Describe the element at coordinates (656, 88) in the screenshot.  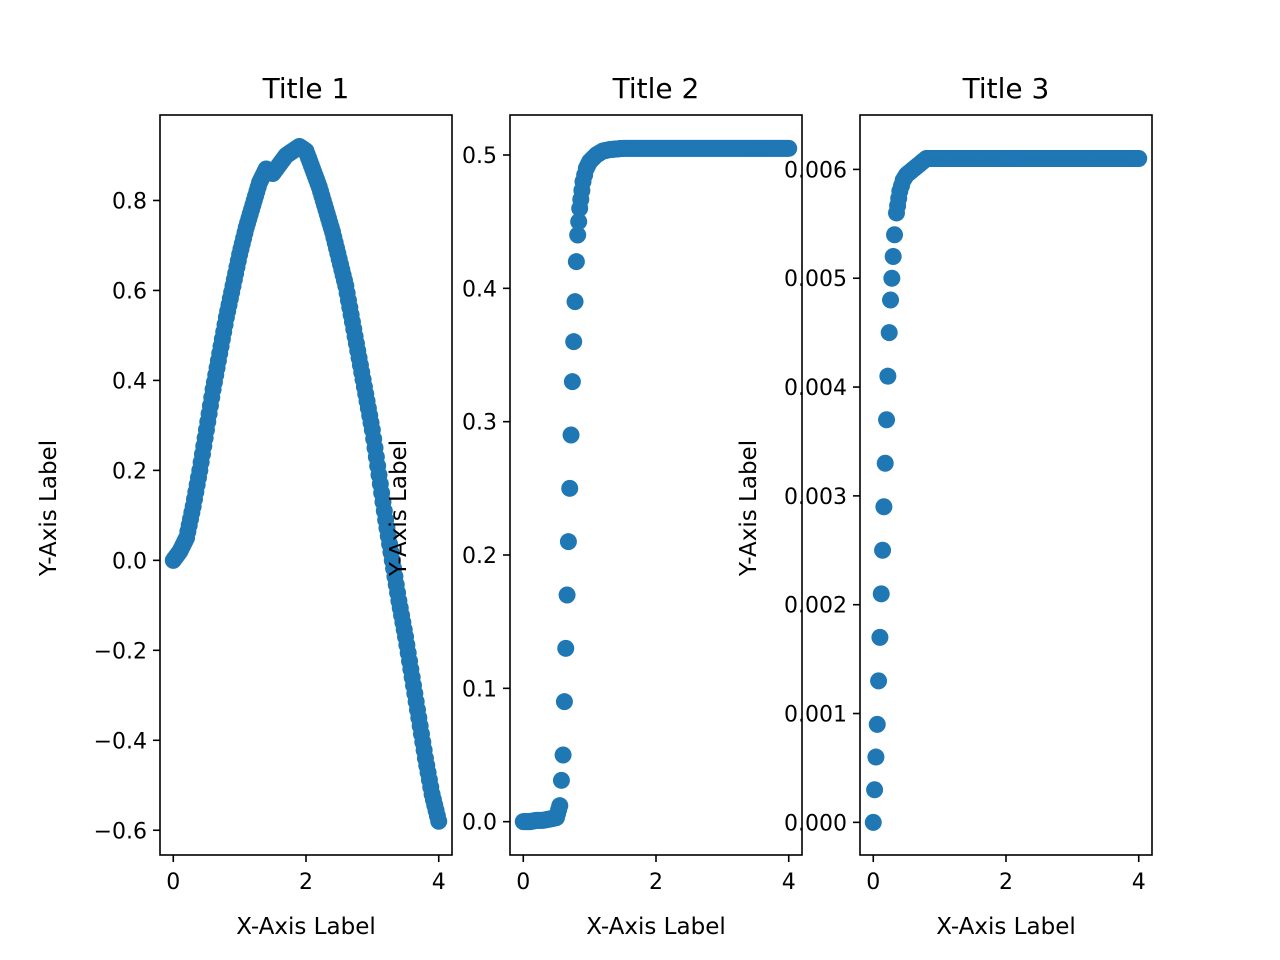
I see `chart-title: Title 2` at that location.